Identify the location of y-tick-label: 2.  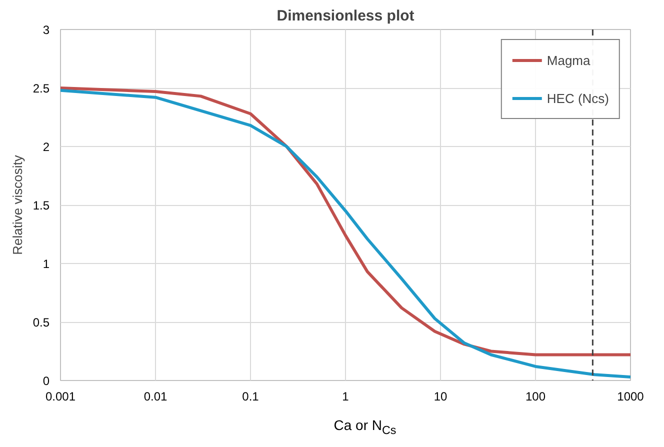
(46, 147).